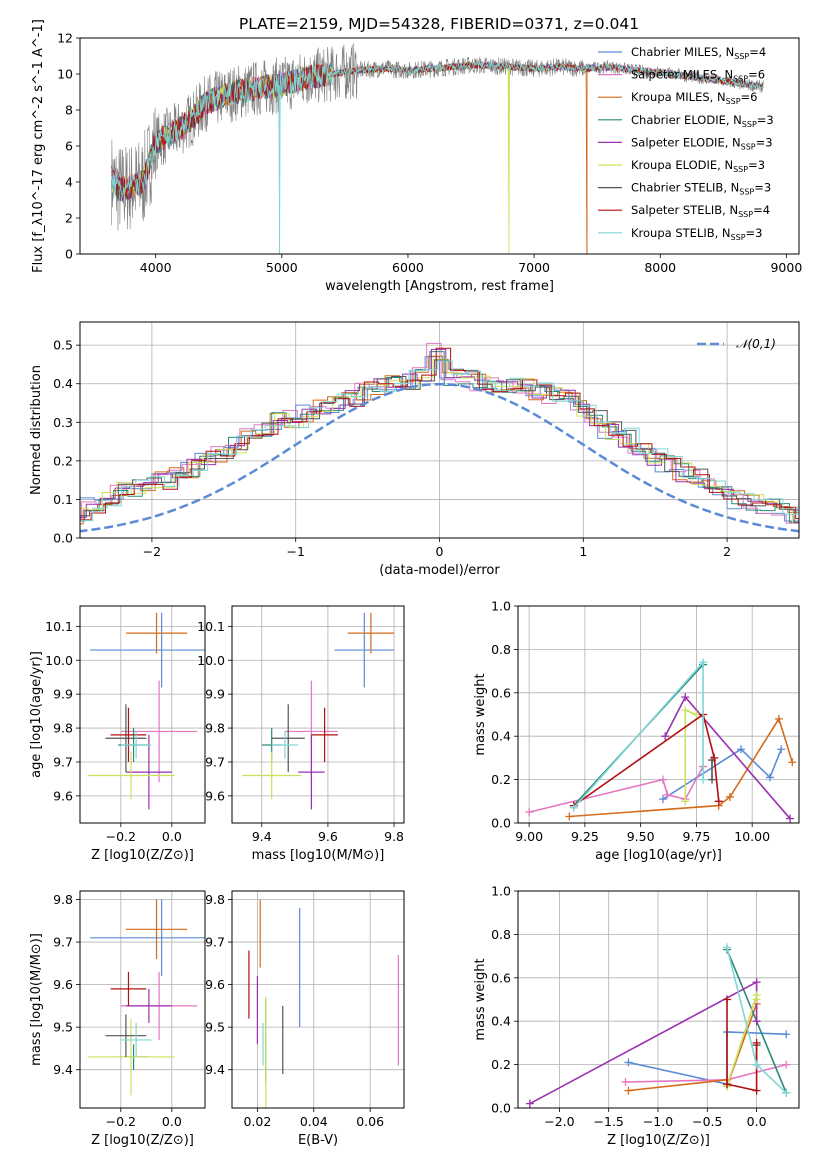 Image resolution: width=819 pixels, height=1170 pixels. Describe the element at coordinates (63, 422) in the screenshot. I see `y-tick-label: 0.3` at that location.